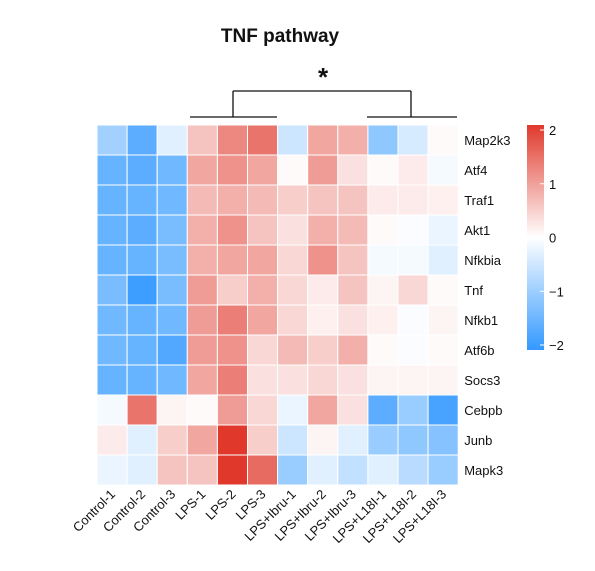  Describe the element at coordinates (479, 350) in the screenshot. I see `row-label: Atf6b` at that location.